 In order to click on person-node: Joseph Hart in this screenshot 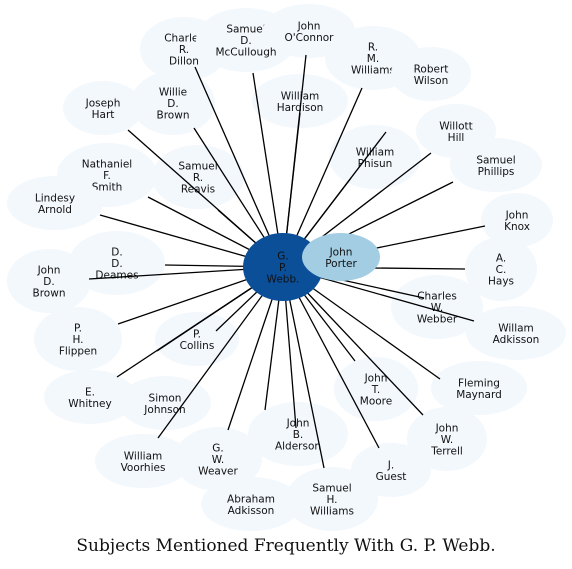, I will do `click(103, 108)`.